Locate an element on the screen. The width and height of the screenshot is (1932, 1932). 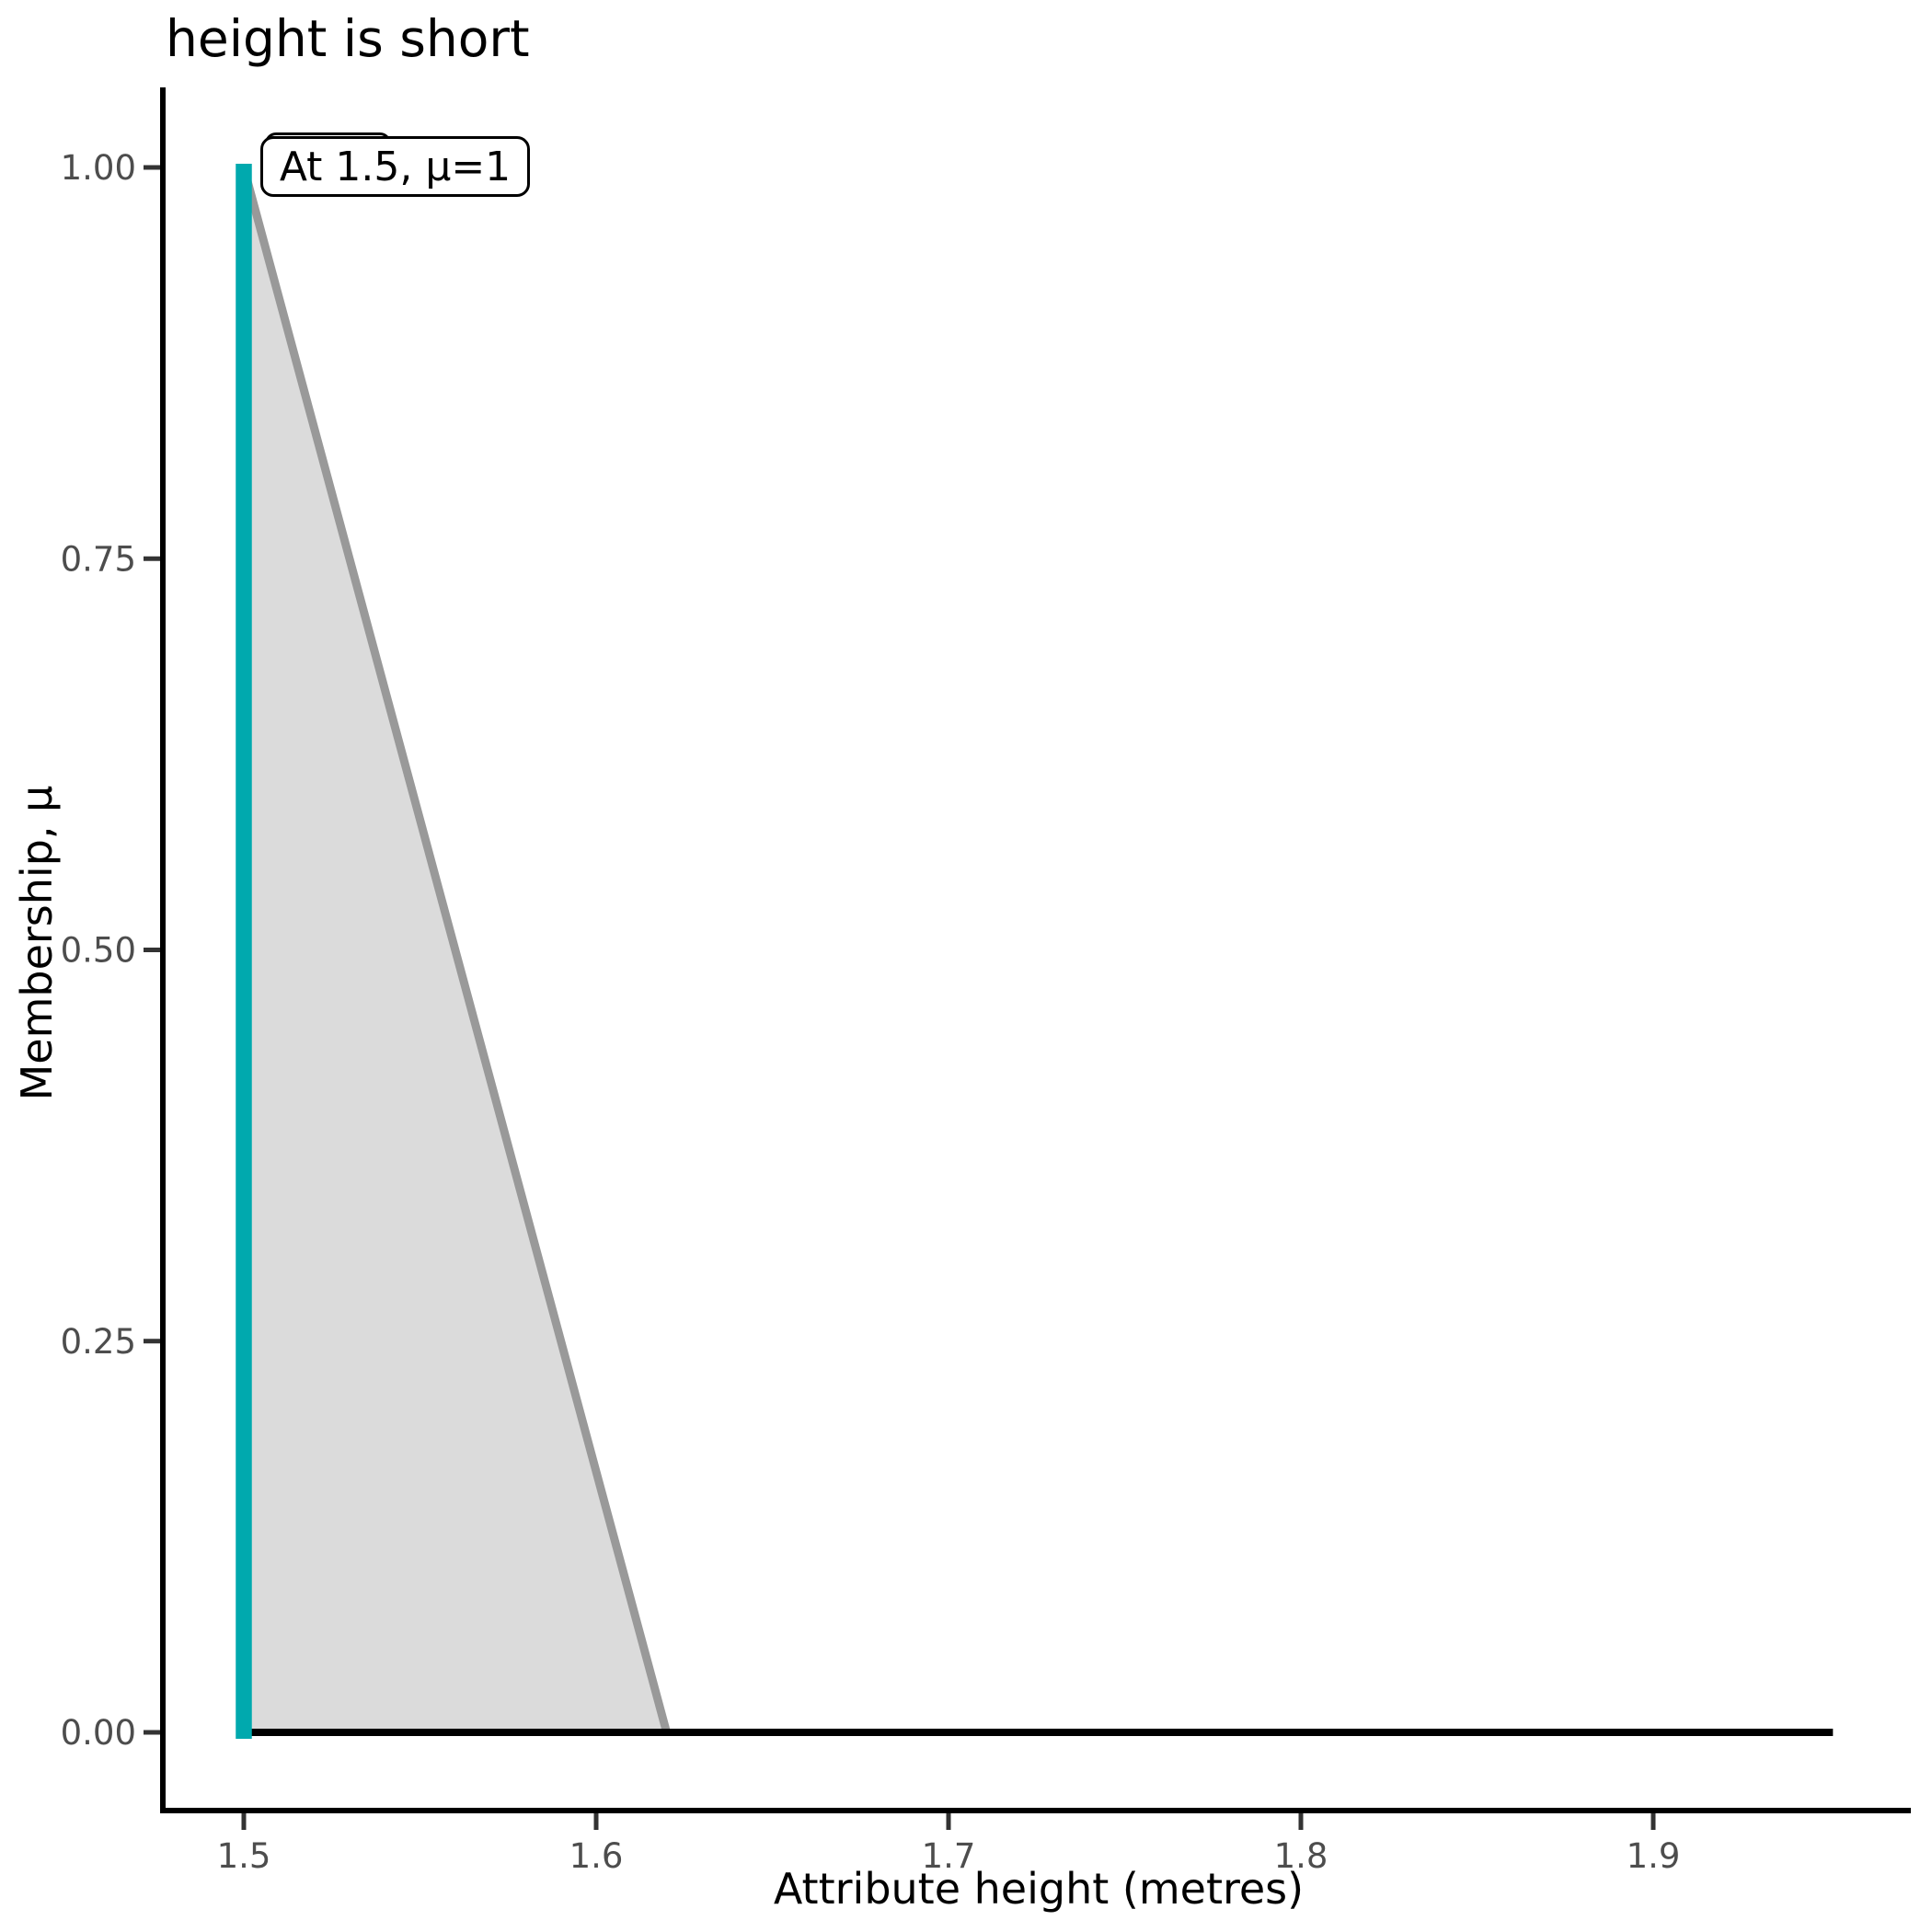
x-tick-label: 1.5 is located at coordinates (244, 1856).